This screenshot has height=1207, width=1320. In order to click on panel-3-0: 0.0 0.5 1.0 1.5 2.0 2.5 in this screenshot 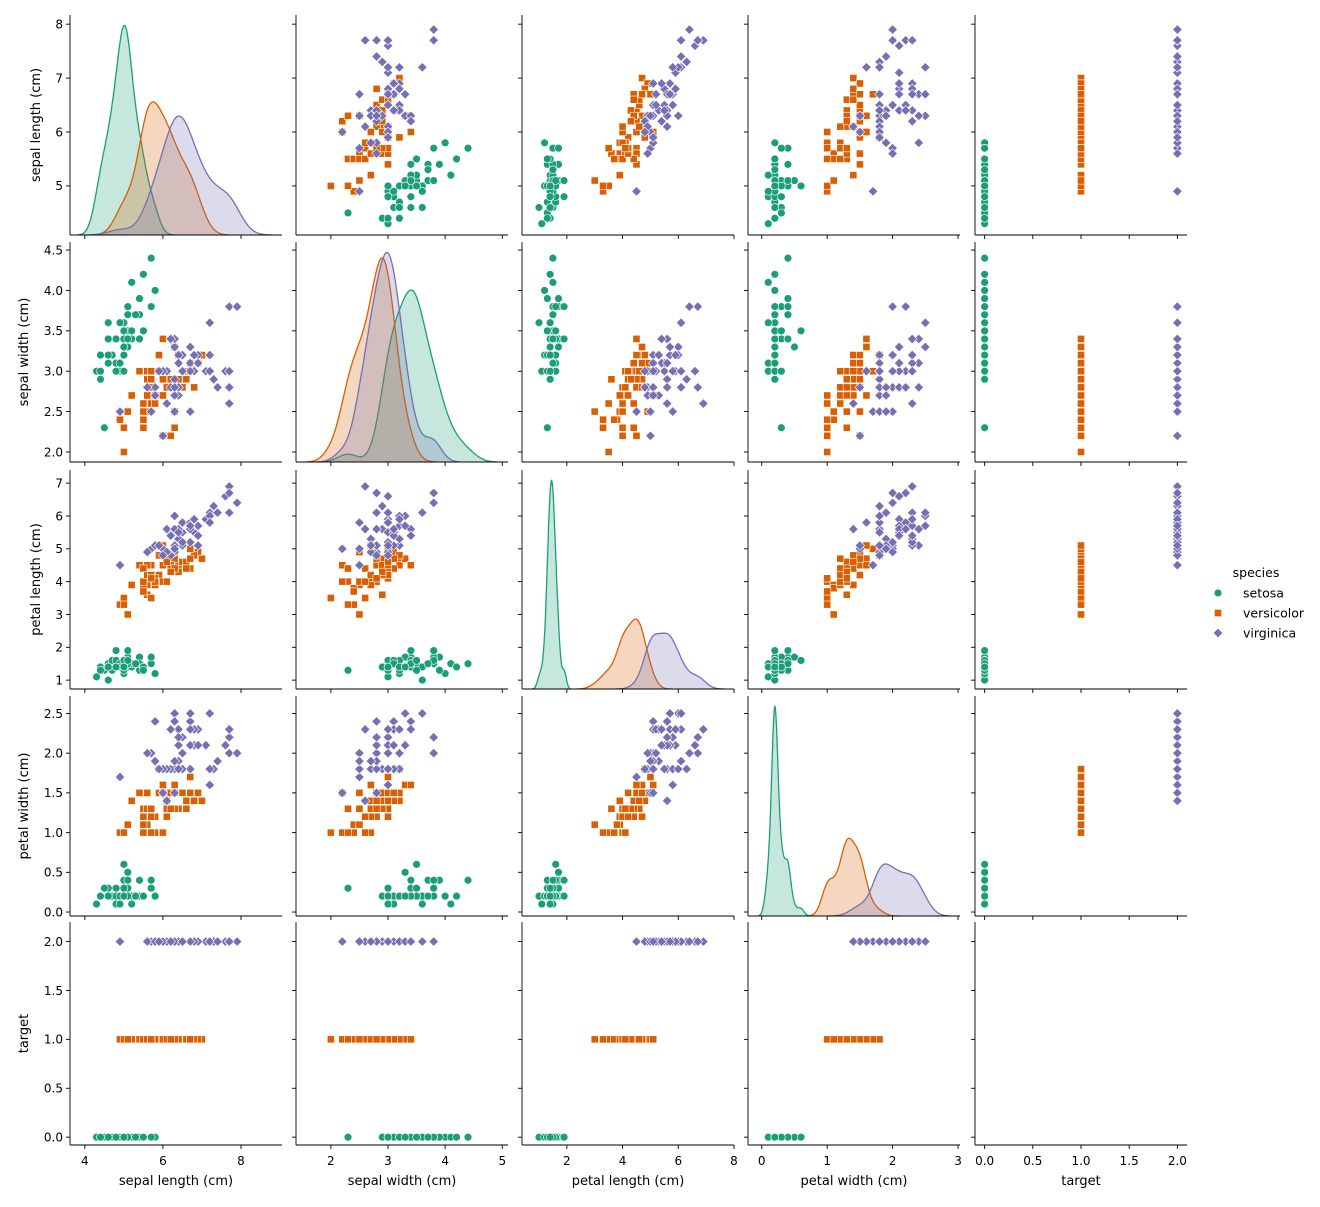, I will do `click(163, 808)`.